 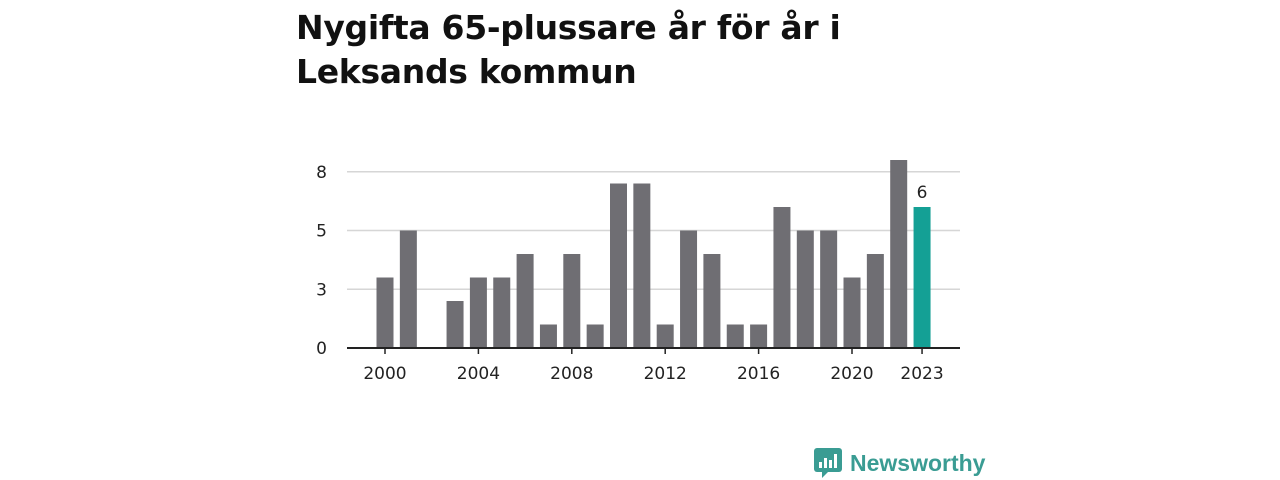 I want to click on y-tick-label: 3, so click(x=321, y=290).